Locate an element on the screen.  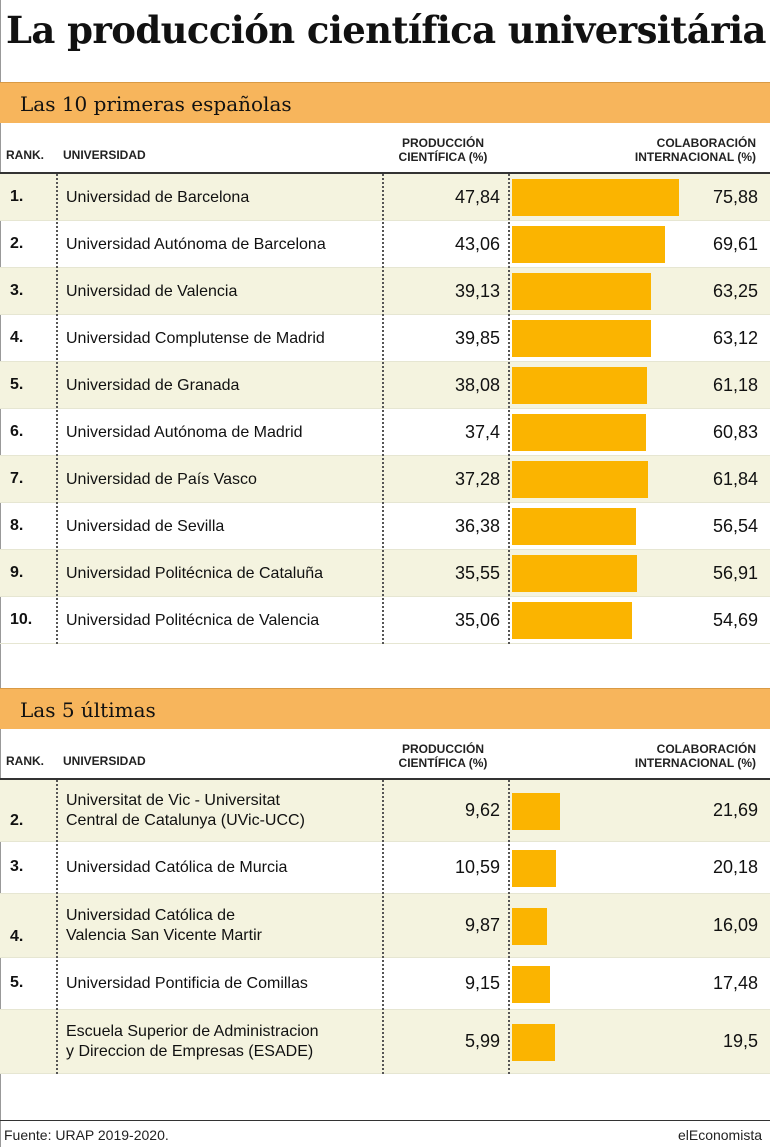
rank-cell: 6. is located at coordinates (17, 431).